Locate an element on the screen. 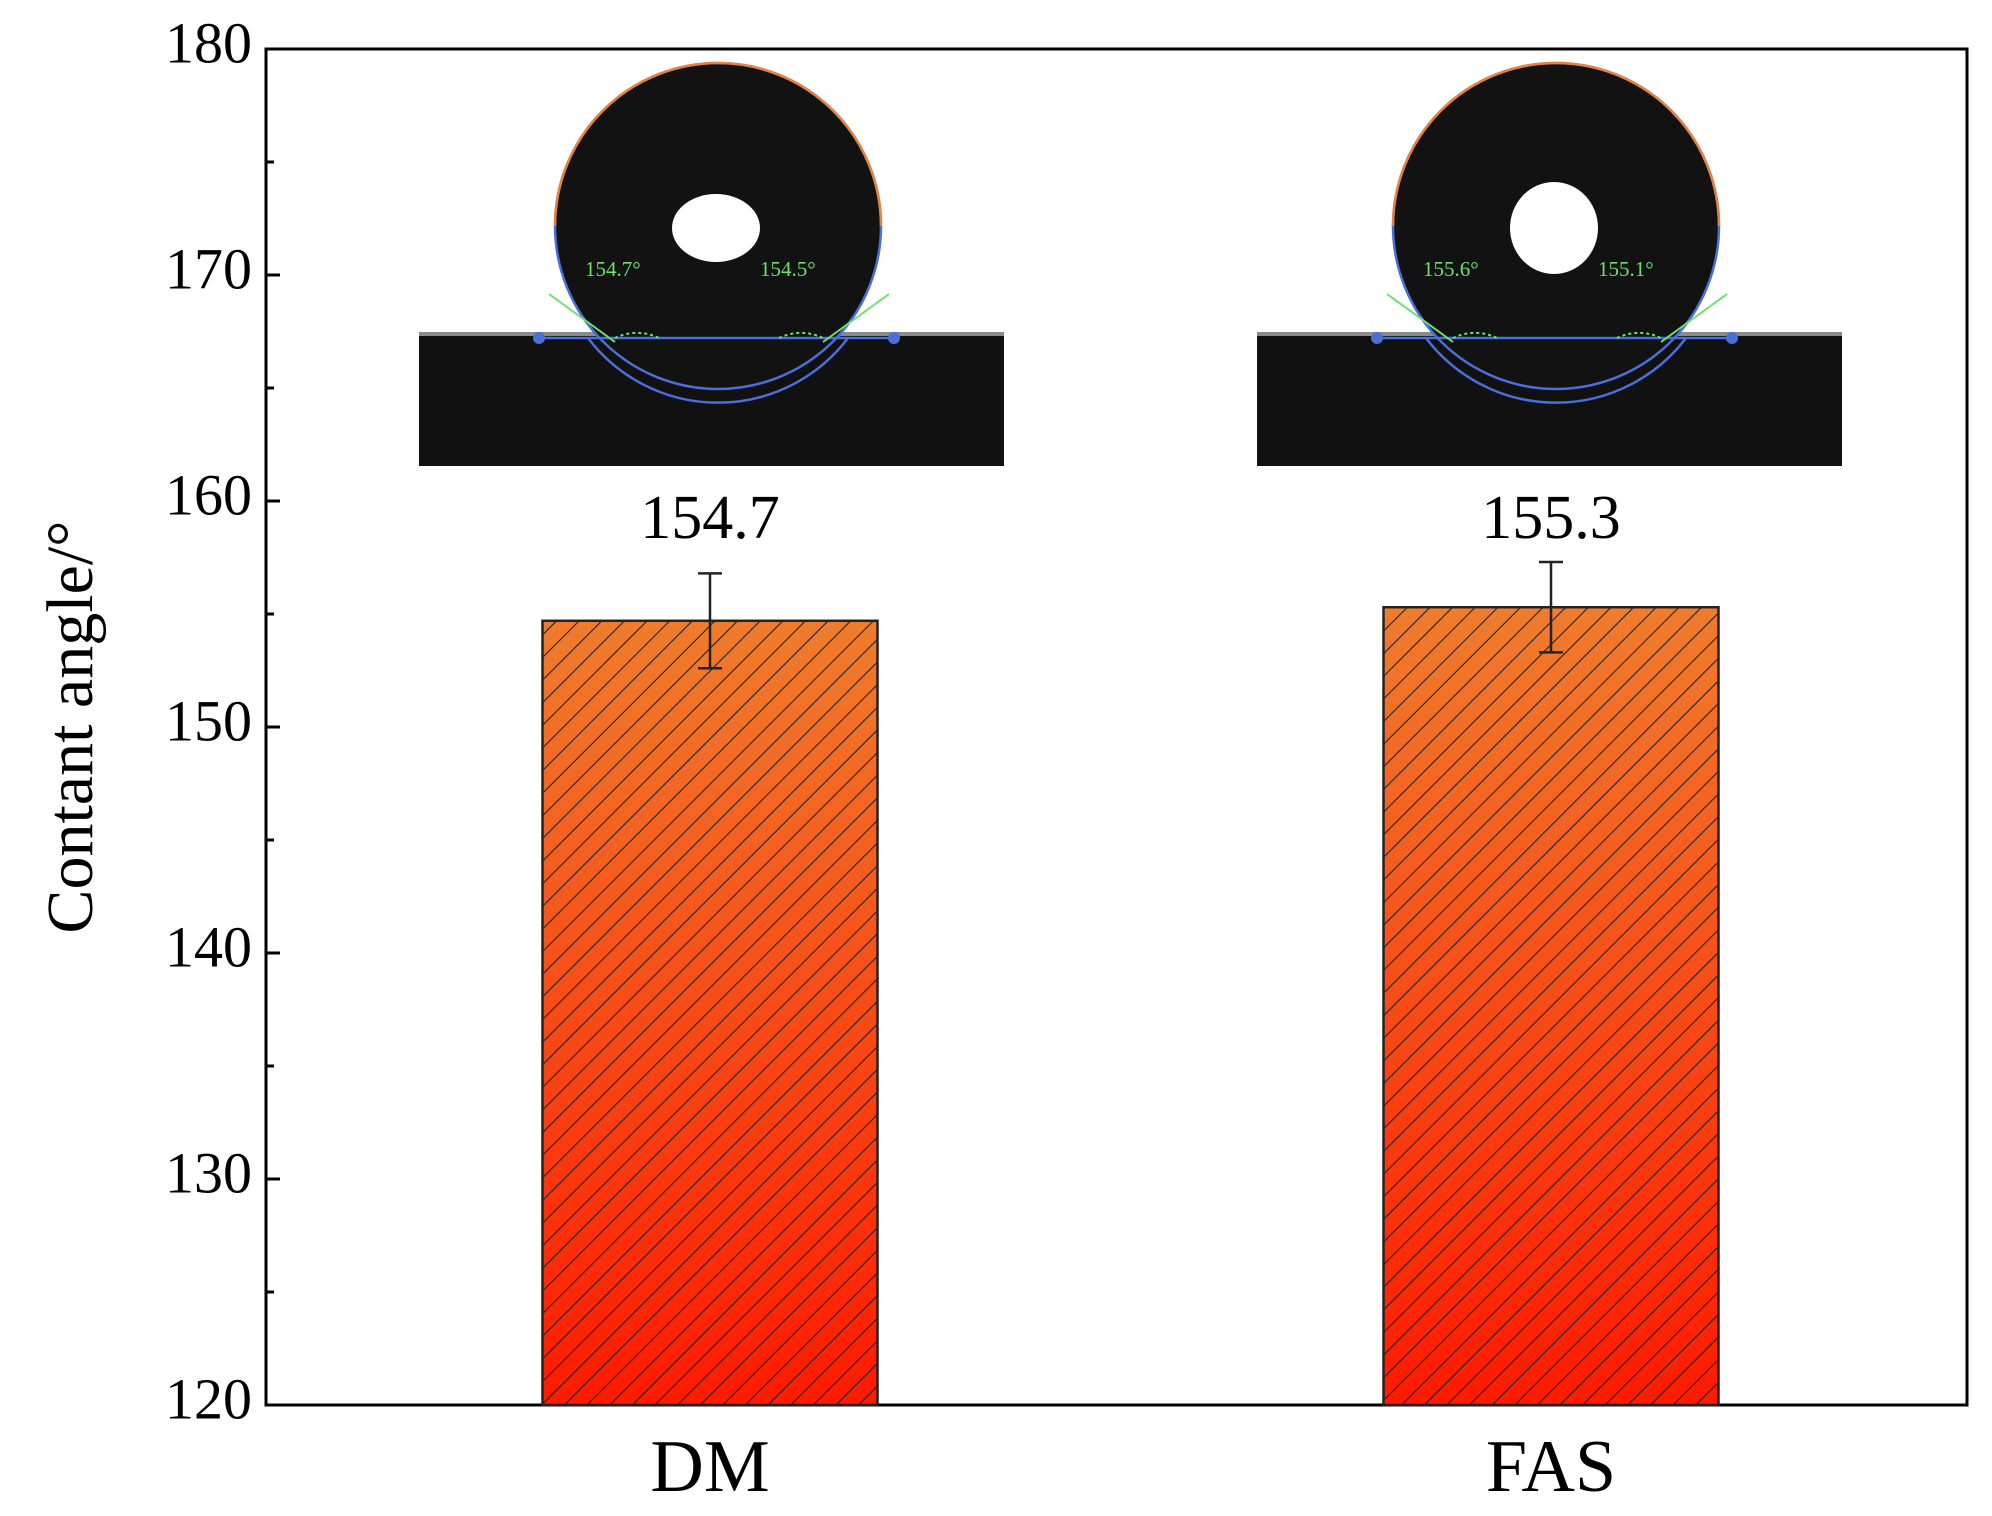  value-label: 154.7 is located at coordinates (710, 518).